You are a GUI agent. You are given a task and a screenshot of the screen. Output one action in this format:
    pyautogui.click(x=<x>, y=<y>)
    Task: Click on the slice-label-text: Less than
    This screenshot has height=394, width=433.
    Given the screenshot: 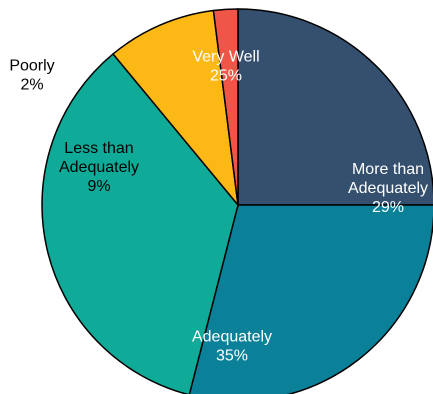 What is the action you would take?
    pyautogui.click(x=98, y=148)
    